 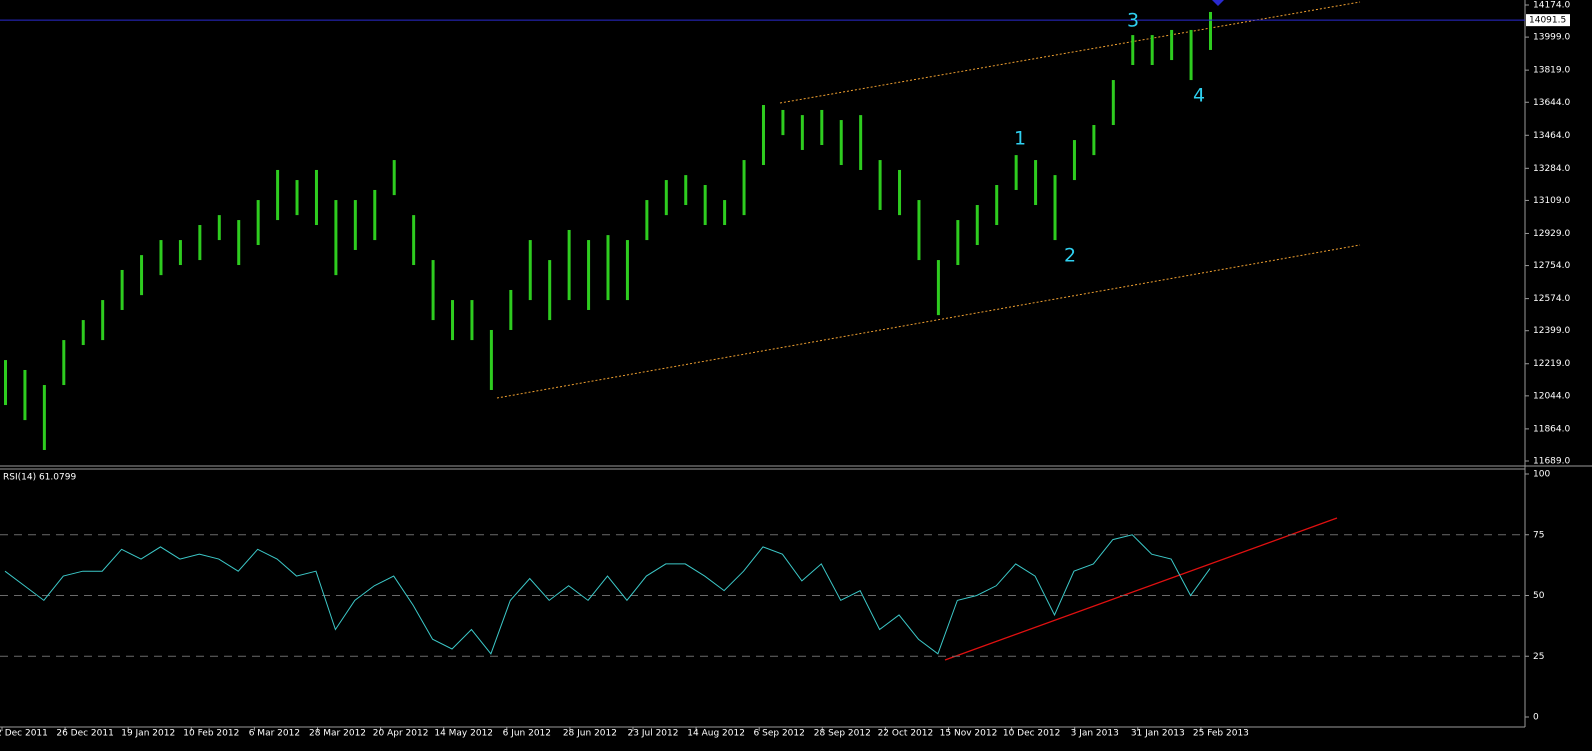 I want to click on x-tick-label: 23 Jul 2012, so click(x=653, y=734).